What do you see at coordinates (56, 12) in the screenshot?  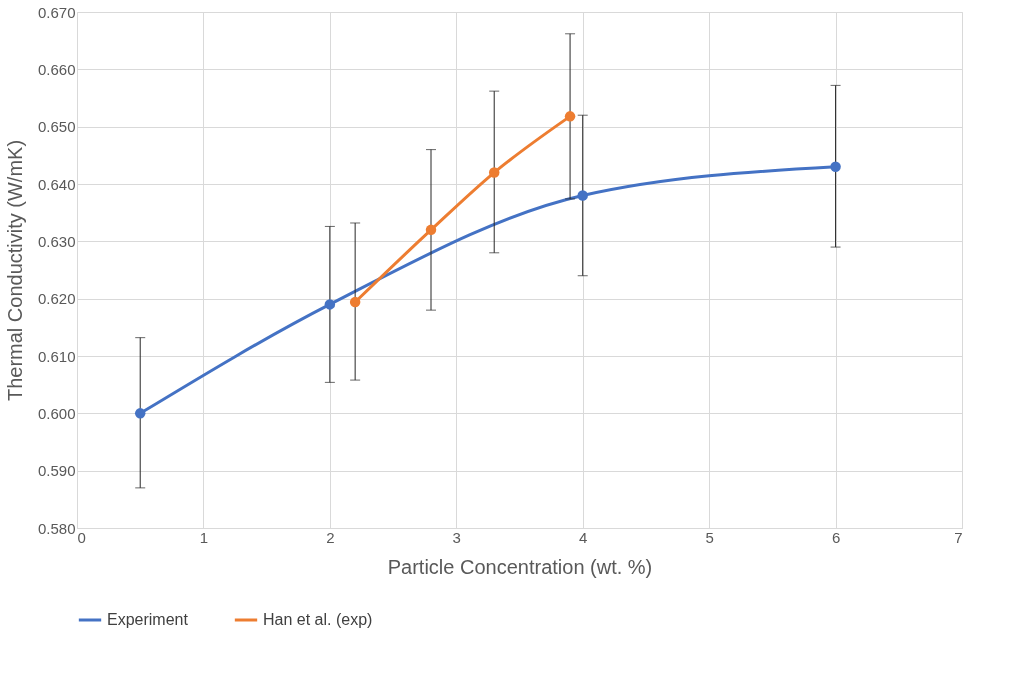 I see `y-tick-label: 0.670` at bounding box center [56, 12].